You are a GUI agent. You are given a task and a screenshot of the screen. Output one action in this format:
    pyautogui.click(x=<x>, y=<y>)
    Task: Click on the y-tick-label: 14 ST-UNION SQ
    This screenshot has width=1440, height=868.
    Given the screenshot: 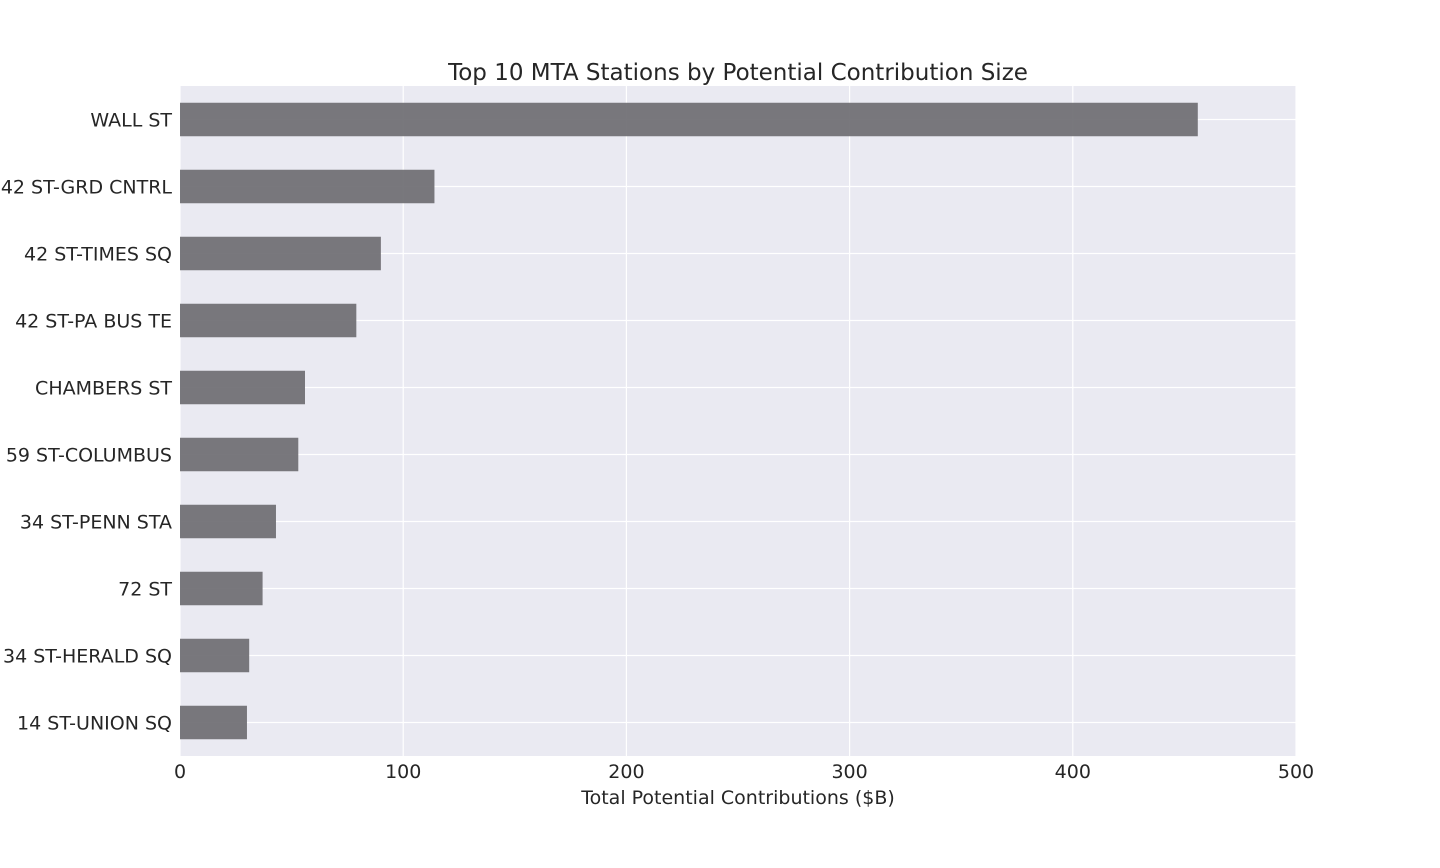 What is the action you would take?
    pyautogui.click(x=94, y=724)
    